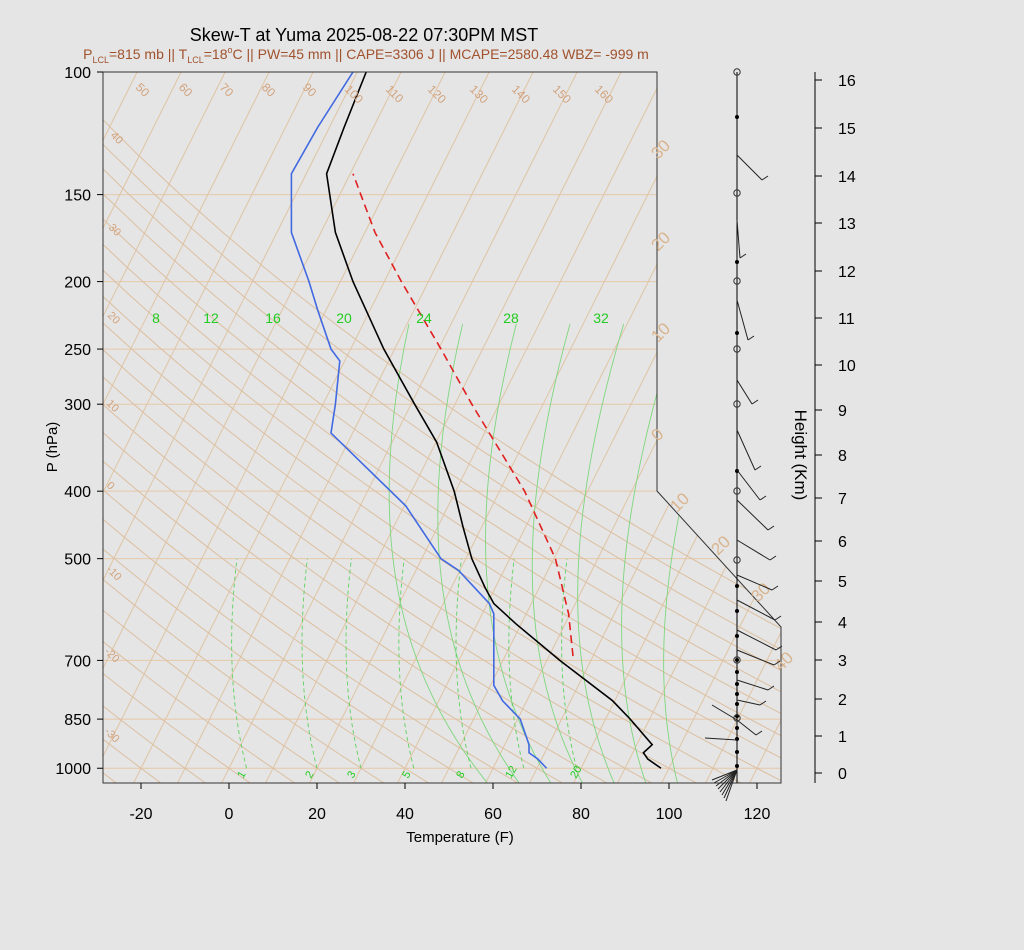 The width and height of the screenshot is (1024, 950). I want to click on temperature-tick-label: 0, so click(229, 814).